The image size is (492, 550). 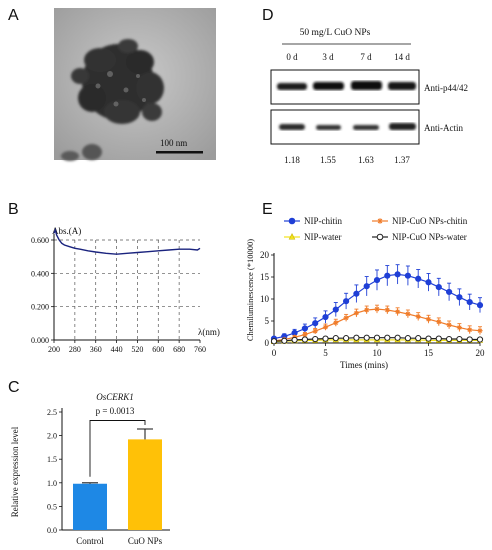 I want to click on panel-letter-d: D, so click(x=268, y=15).